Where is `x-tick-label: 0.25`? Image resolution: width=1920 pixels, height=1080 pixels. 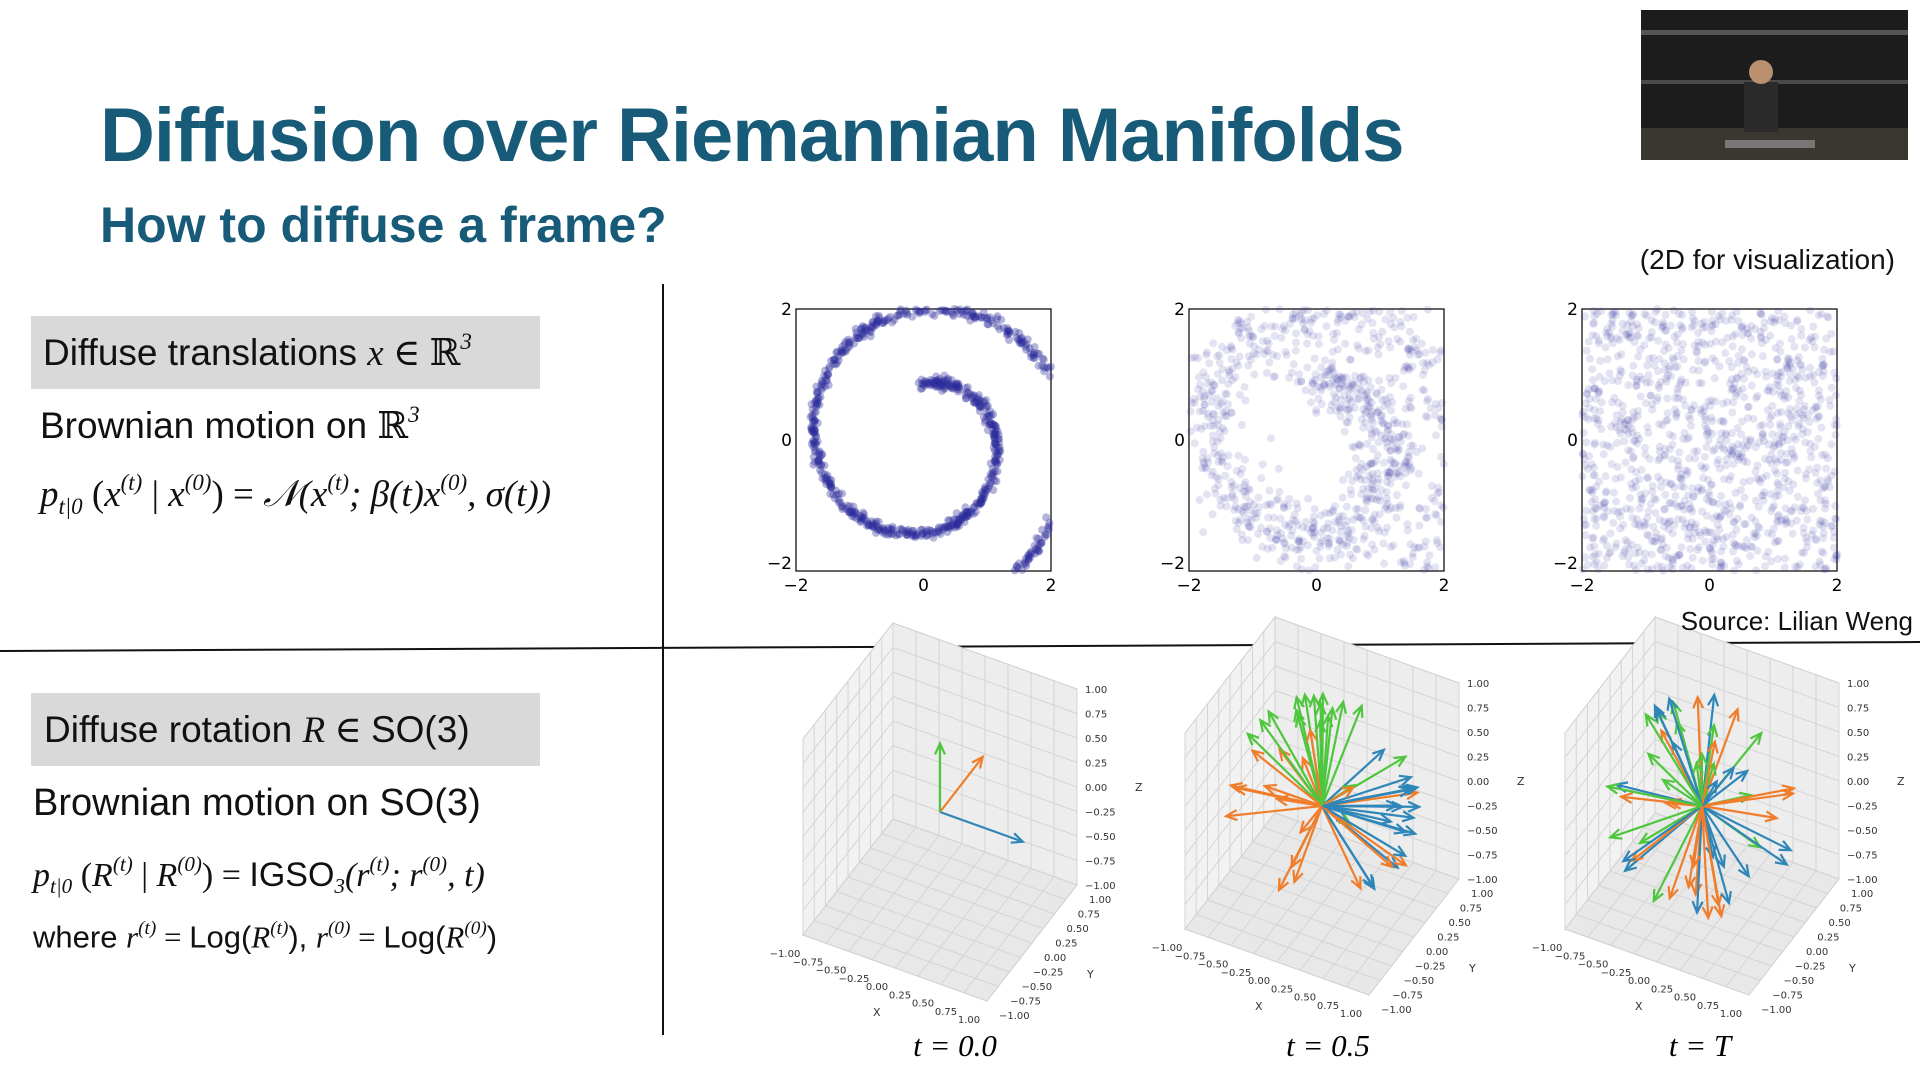 x-tick-label: 0.25 is located at coordinates (900, 995).